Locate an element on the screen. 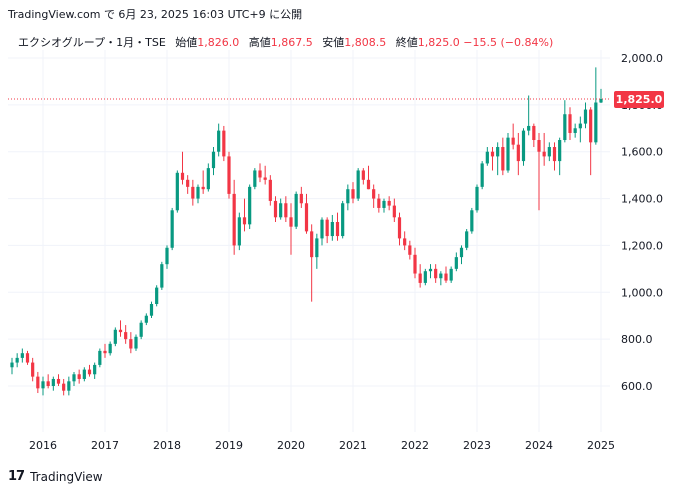 Image resolution: width=684 pixels, height=495 pixels. x-tick-label: 2019 is located at coordinates (229, 445).